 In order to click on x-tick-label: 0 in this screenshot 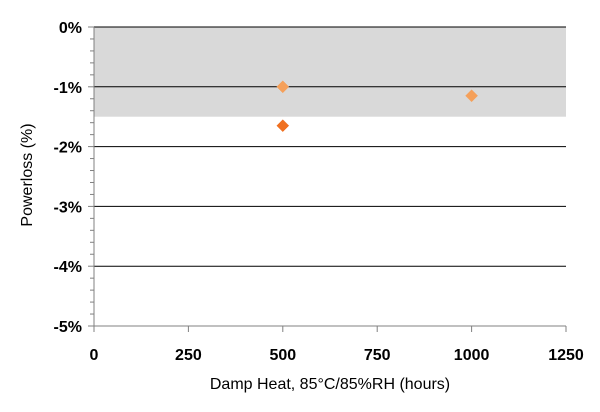, I will do `click(94, 355)`.